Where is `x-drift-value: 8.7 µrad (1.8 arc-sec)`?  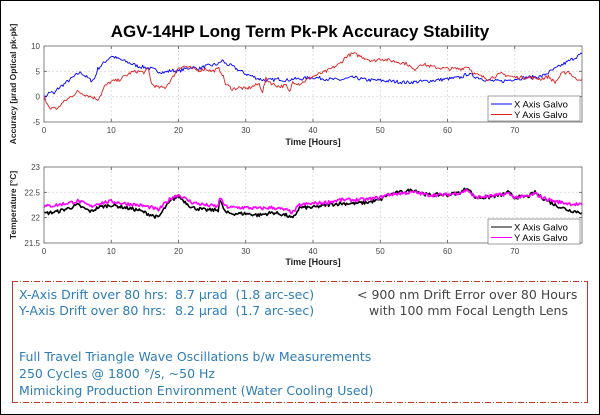
x-drift-value: 8.7 µrad (1.8 arc-sec) is located at coordinates (245, 294).